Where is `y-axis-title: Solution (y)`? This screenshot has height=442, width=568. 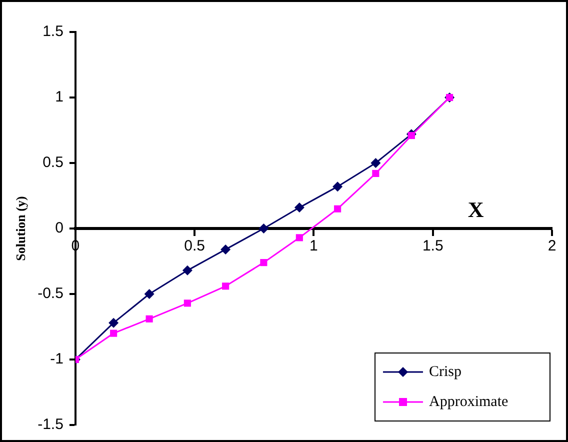 y-axis-title: Solution (y) is located at coordinates (20, 228).